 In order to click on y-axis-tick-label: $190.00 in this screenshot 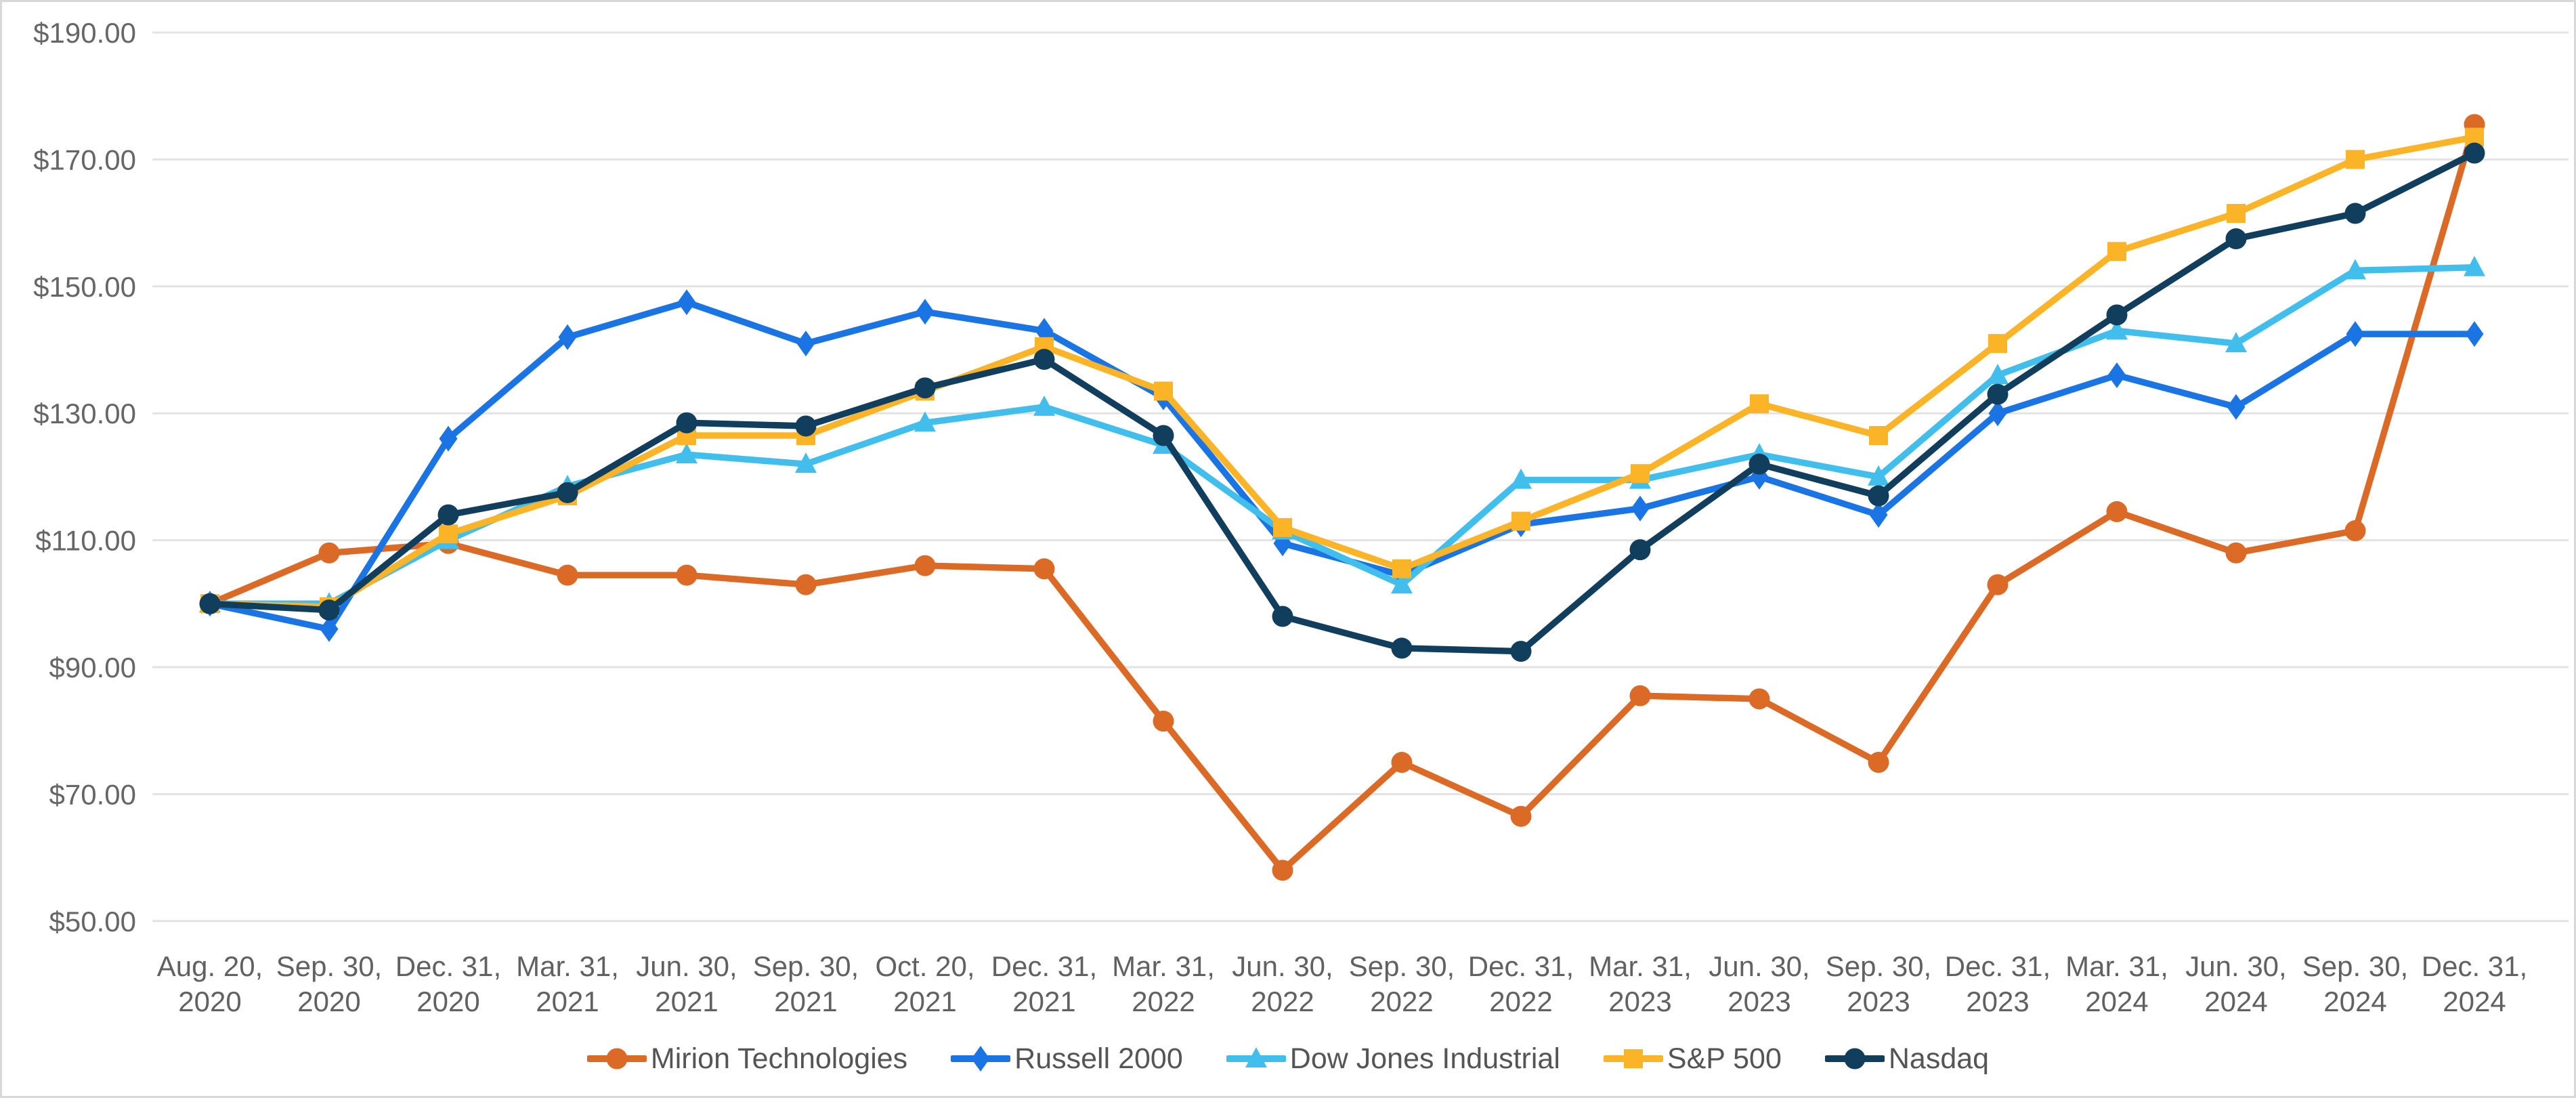, I will do `click(84, 33)`.